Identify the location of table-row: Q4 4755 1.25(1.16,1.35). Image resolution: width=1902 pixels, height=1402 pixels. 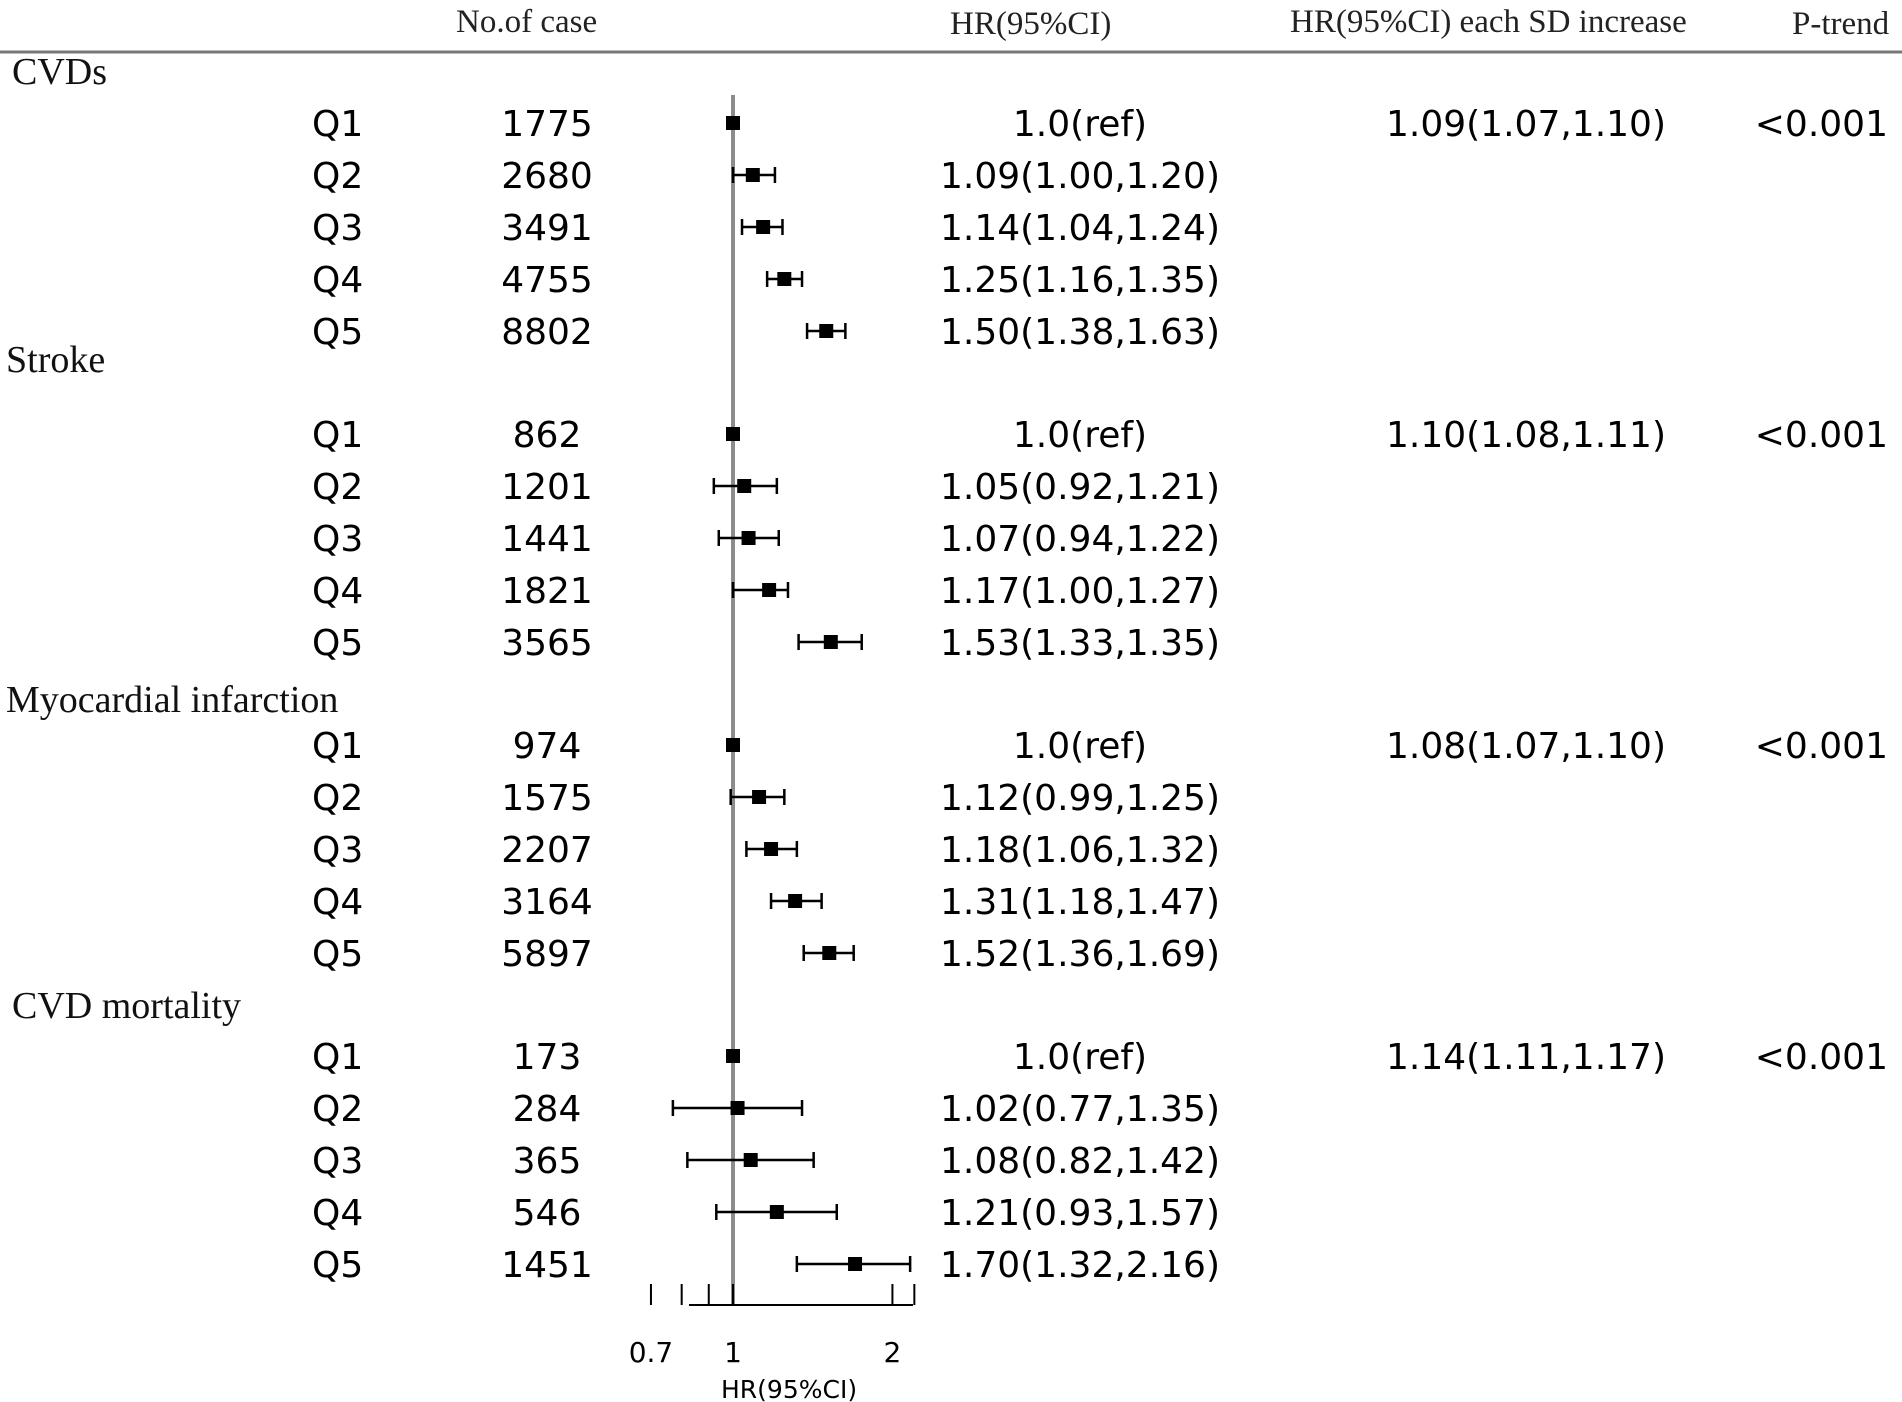
(766, 280).